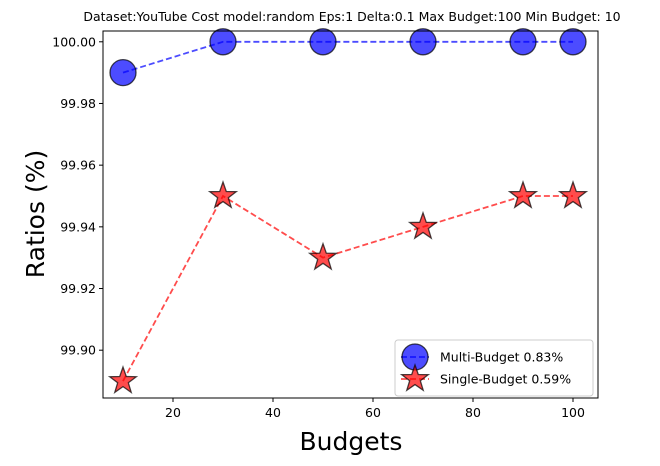 The width and height of the screenshot is (660, 466). Describe the element at coordinates (351, 441) in the screenshot. I see `x-axis-label: Budgets` at that location.